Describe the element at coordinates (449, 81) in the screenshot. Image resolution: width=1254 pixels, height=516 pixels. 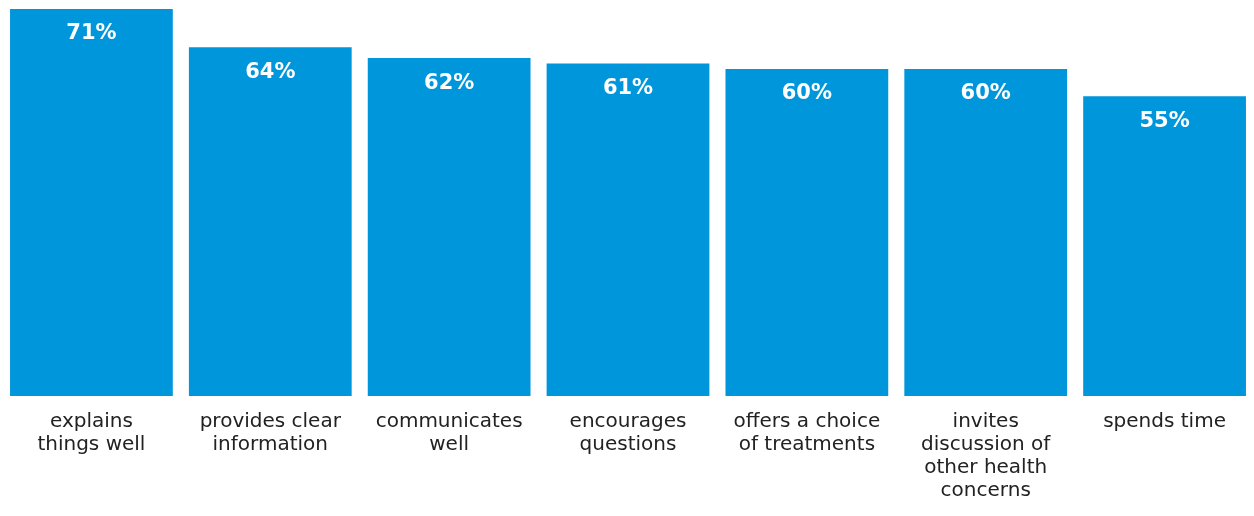
I see `data-label: 62%` at that location.